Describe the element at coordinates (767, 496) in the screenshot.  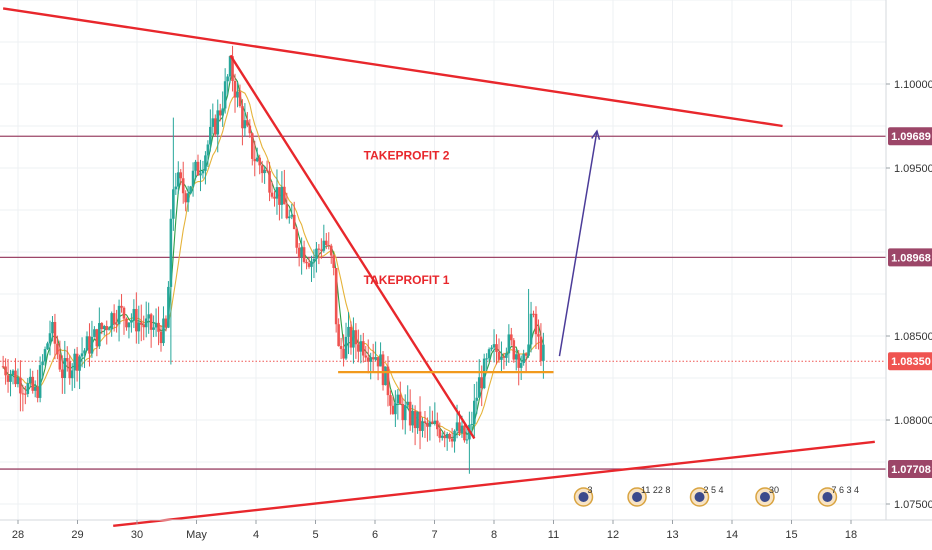
I see `event-marker: 30` at that location.